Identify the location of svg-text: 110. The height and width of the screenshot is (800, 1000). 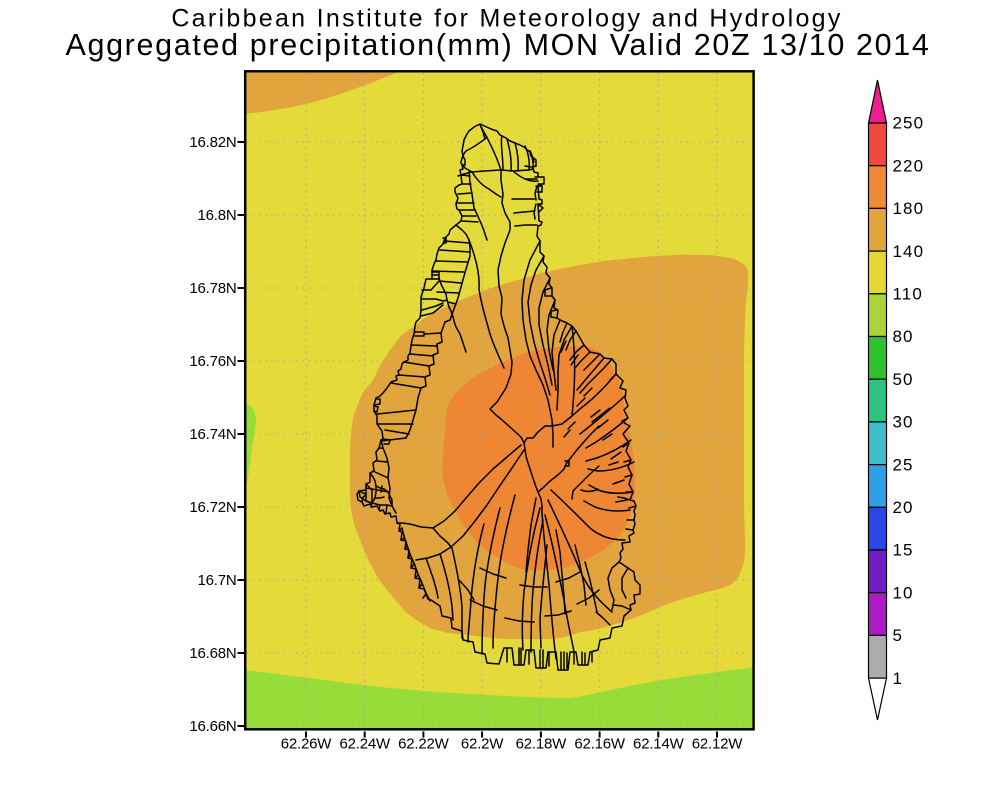
(908, 294).